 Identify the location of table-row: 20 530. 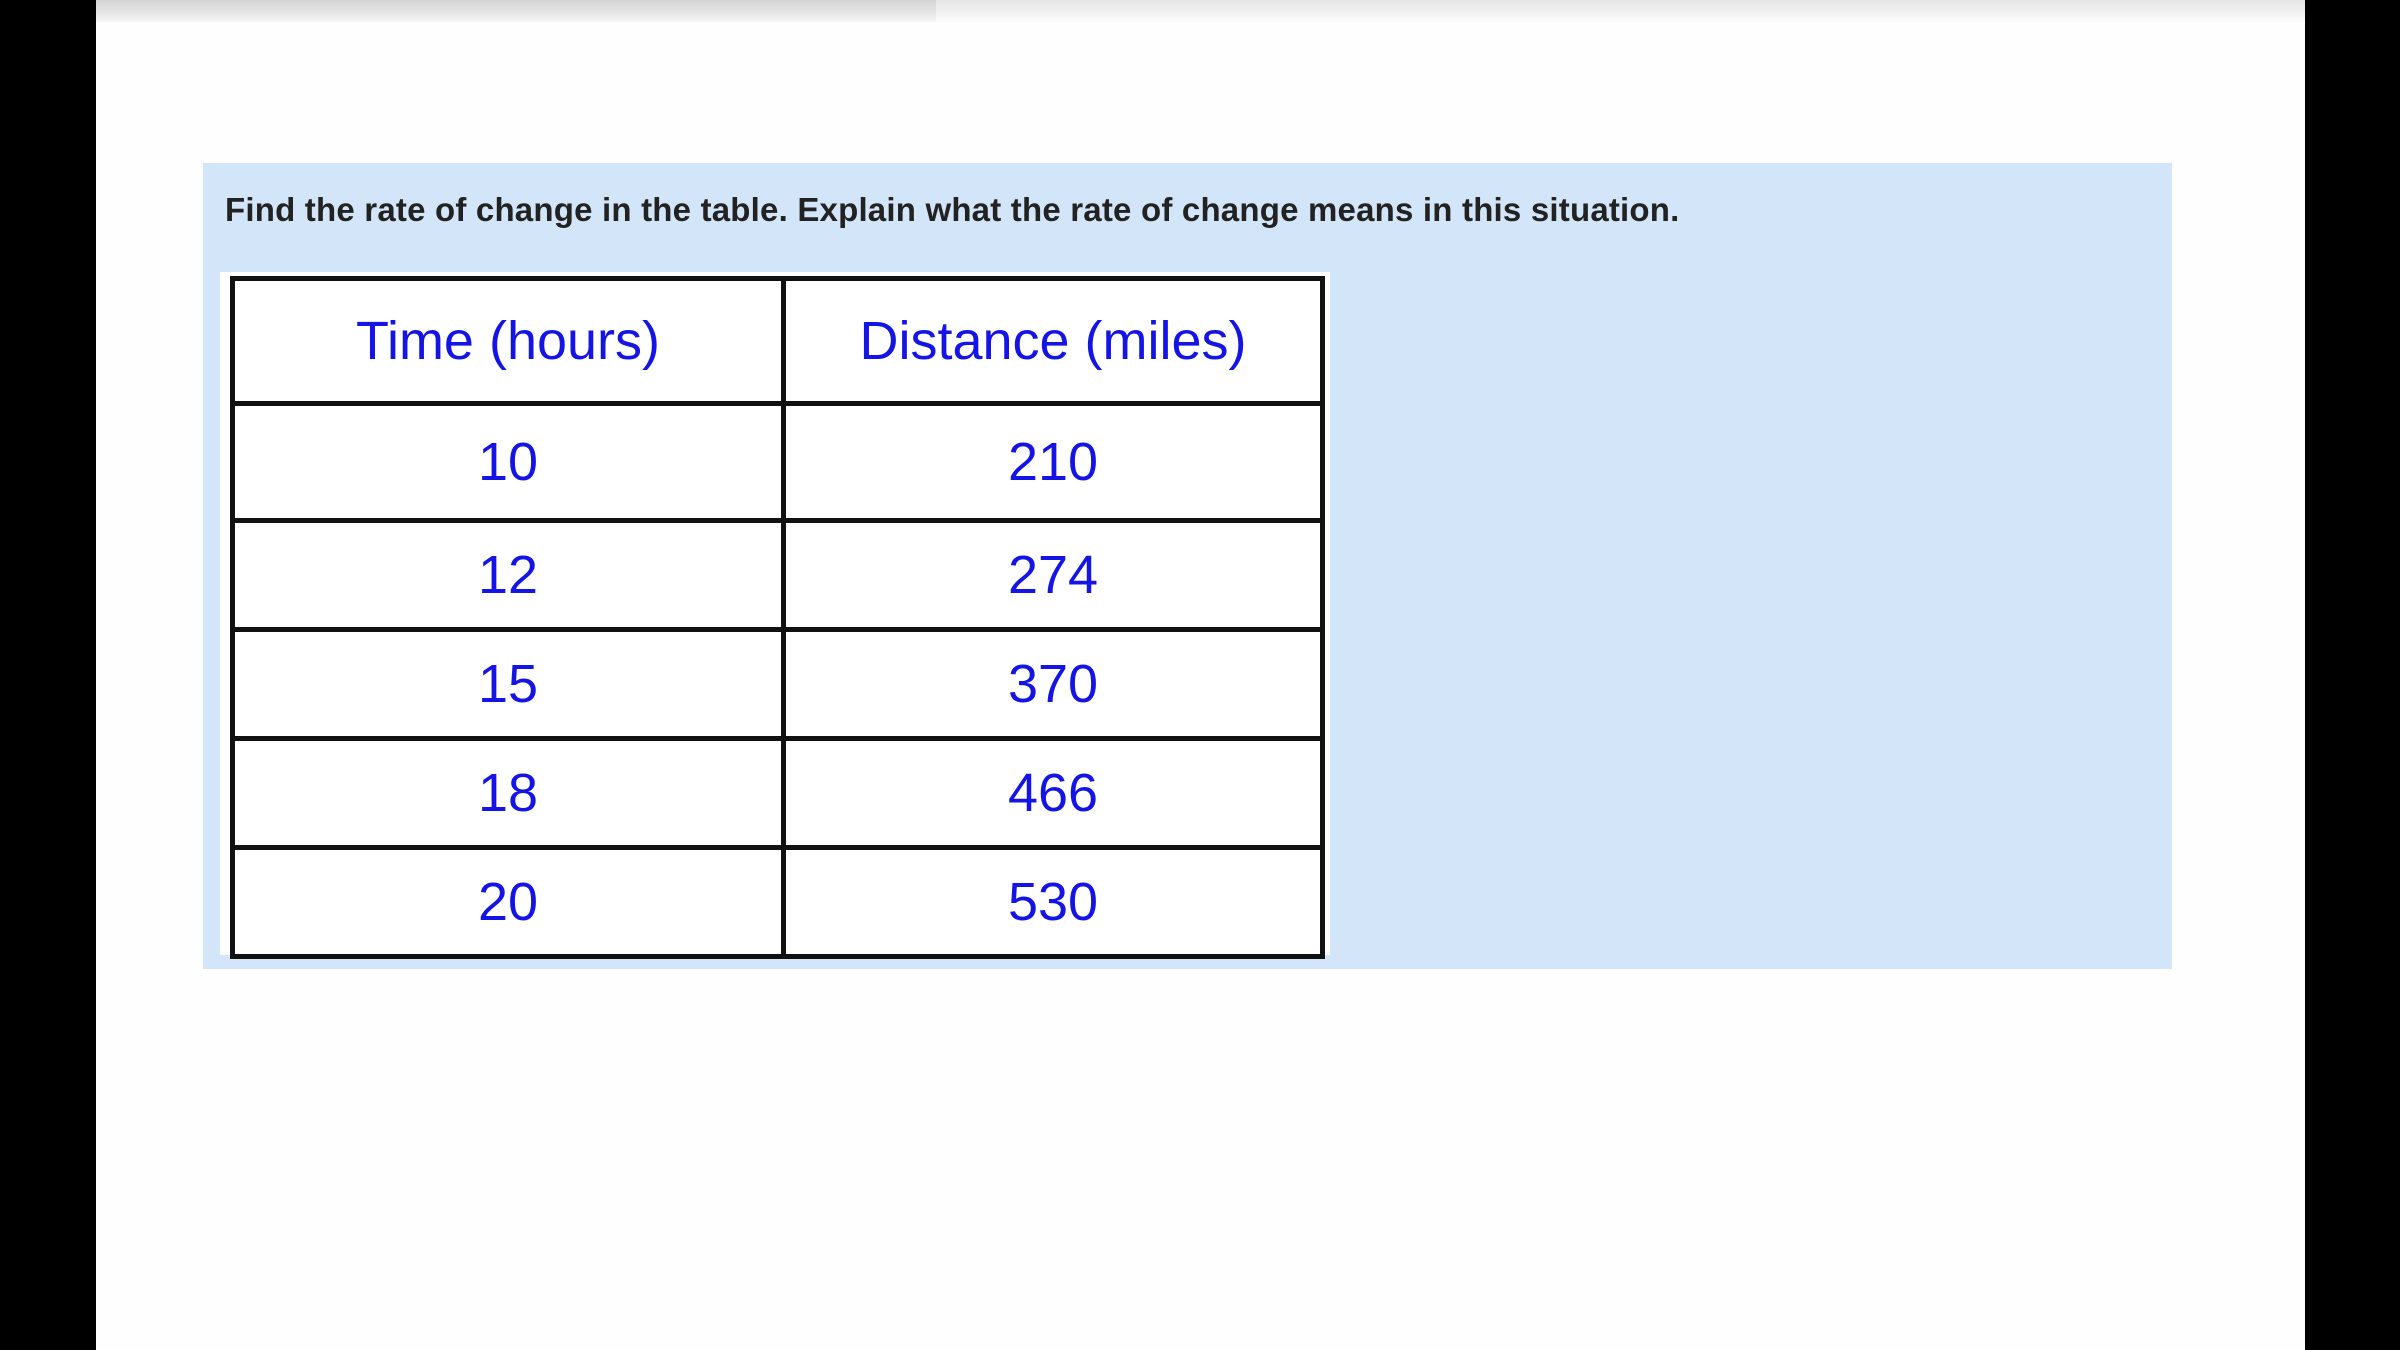
(777, 902).